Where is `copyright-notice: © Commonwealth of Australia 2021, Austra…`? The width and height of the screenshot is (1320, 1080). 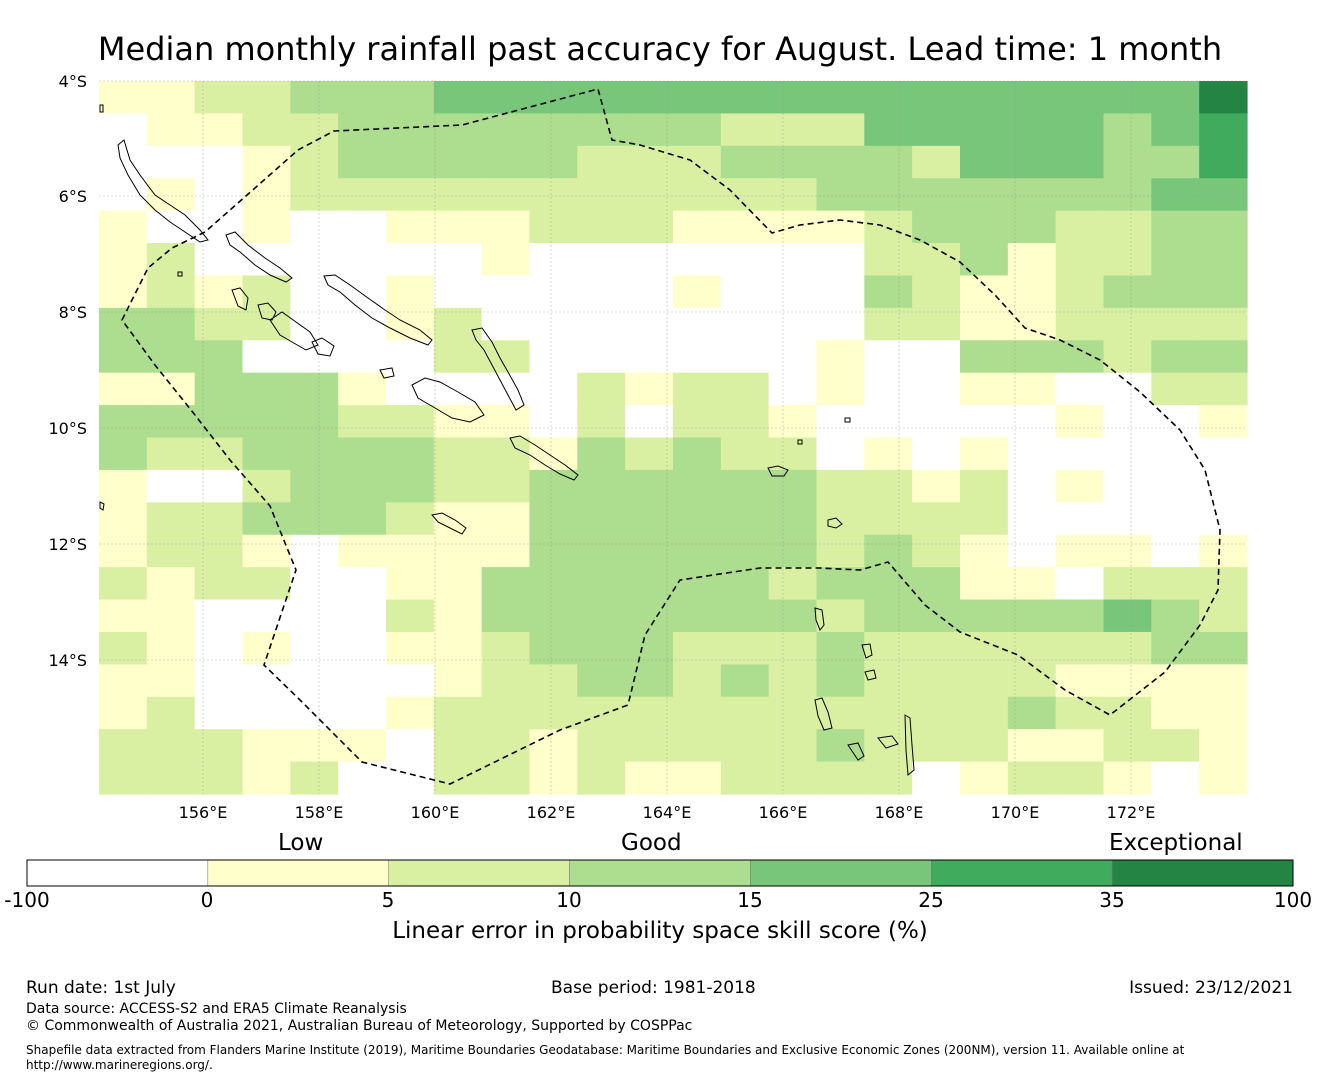
copyright-notice: © Commonwealth of Australia 2021, Austra… is located at coordinates (359, 1026).